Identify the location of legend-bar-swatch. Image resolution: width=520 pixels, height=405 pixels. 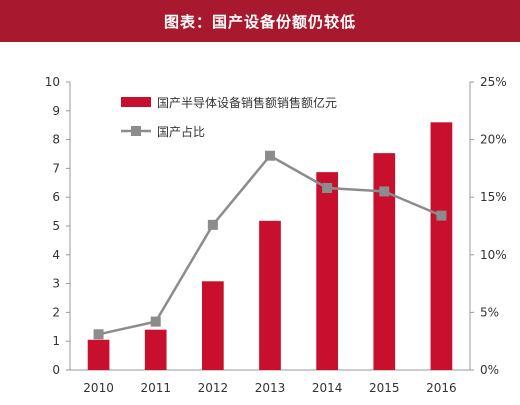
(136, 102).